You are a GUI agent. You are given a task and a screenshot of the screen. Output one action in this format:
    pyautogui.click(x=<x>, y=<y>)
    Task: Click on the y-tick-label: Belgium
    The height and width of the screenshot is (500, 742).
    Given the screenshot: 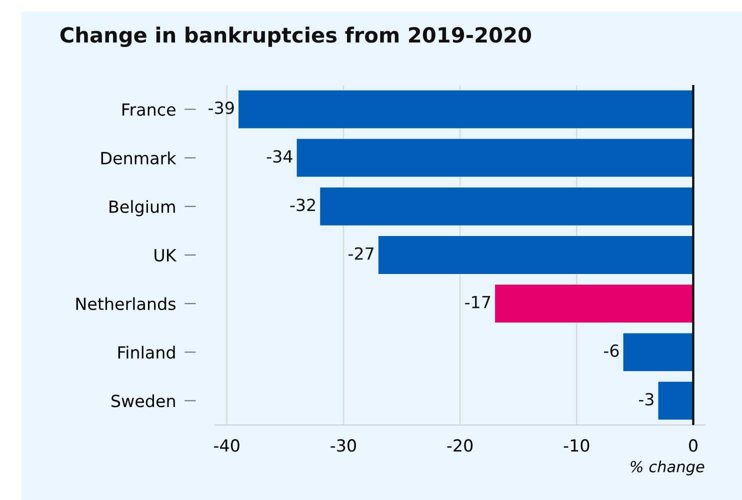 What is the action you would take?
    pyautogui.click(x=142, y=208)
    